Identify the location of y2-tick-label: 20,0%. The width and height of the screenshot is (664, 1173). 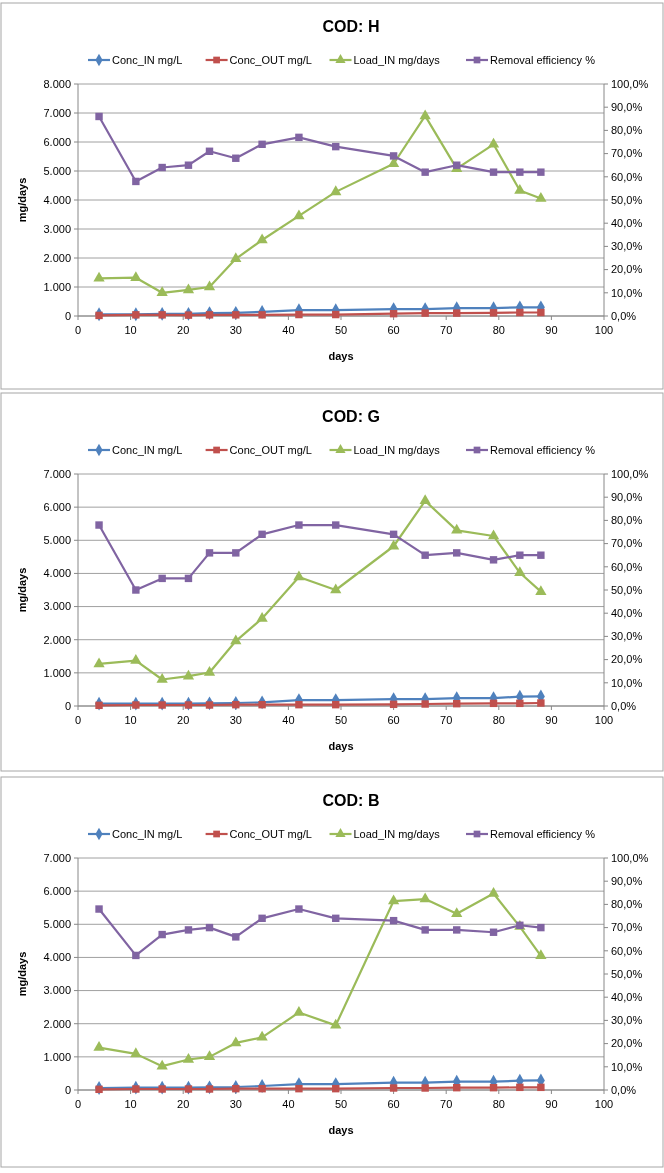
(627, 269).